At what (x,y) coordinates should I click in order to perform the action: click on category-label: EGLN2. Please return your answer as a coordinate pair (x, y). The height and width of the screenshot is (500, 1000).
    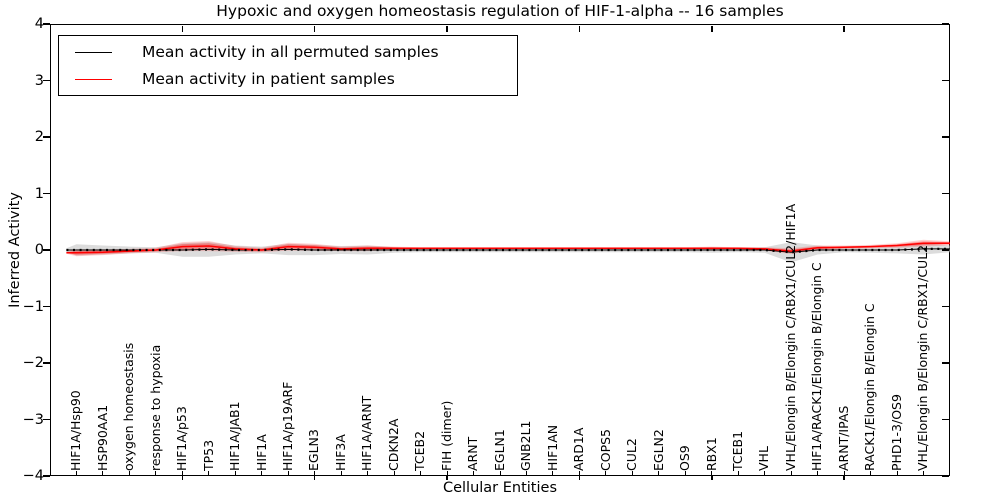
    Looking at the image, I should click on (658, 450).